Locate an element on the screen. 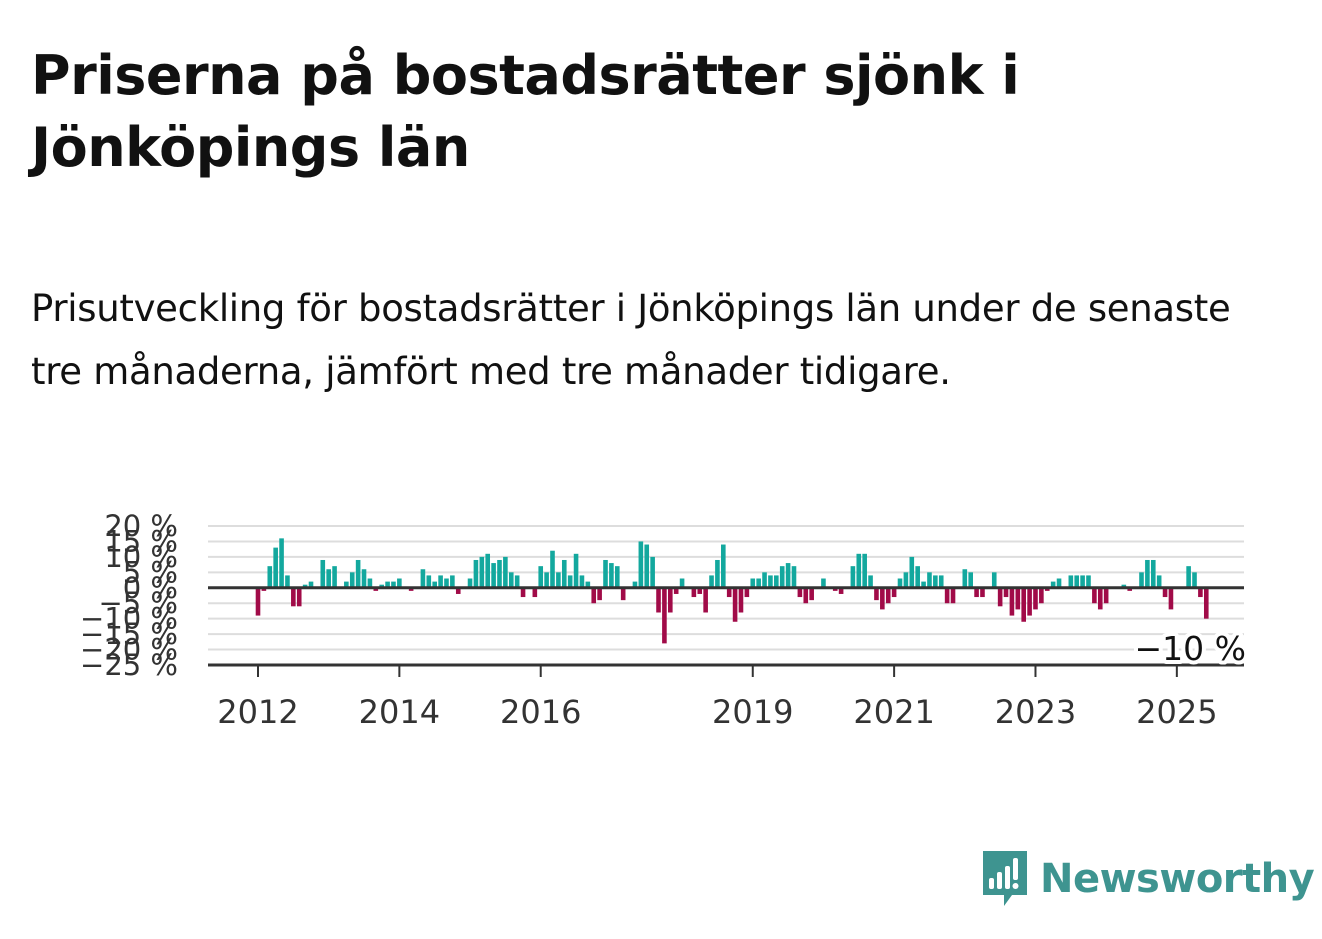 The height and width of the screenshot is (939, 1322). y-tick-label: −20 % is located at coordinates (129, 650).